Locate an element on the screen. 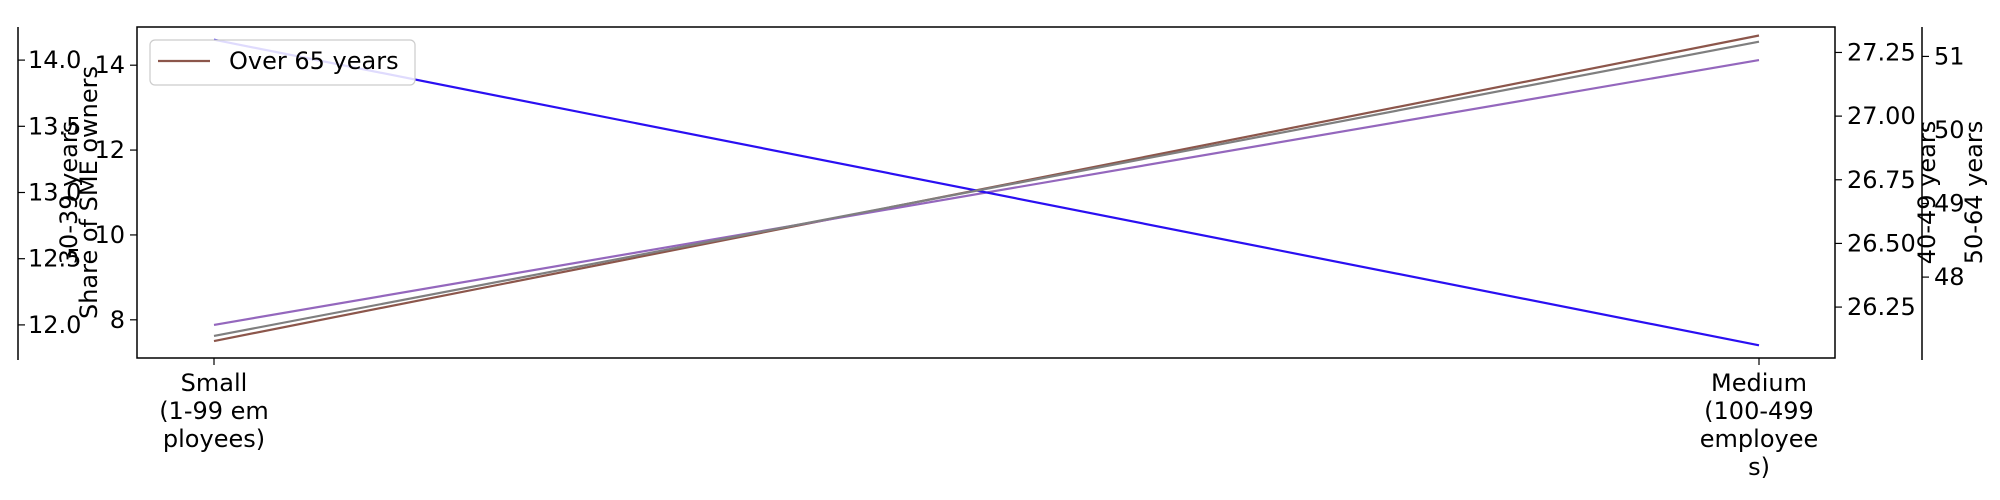  main-tick-label: 10 is located at coordinates (109, 235).